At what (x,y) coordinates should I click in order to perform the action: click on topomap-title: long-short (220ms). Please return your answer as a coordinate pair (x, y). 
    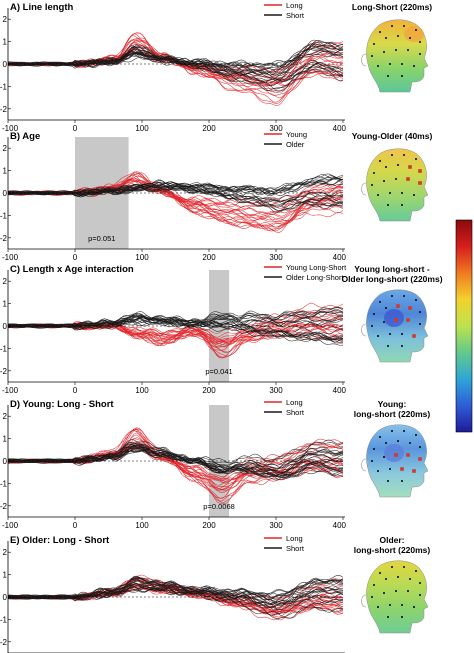
    Looking at the image, I should click on (392, 550).